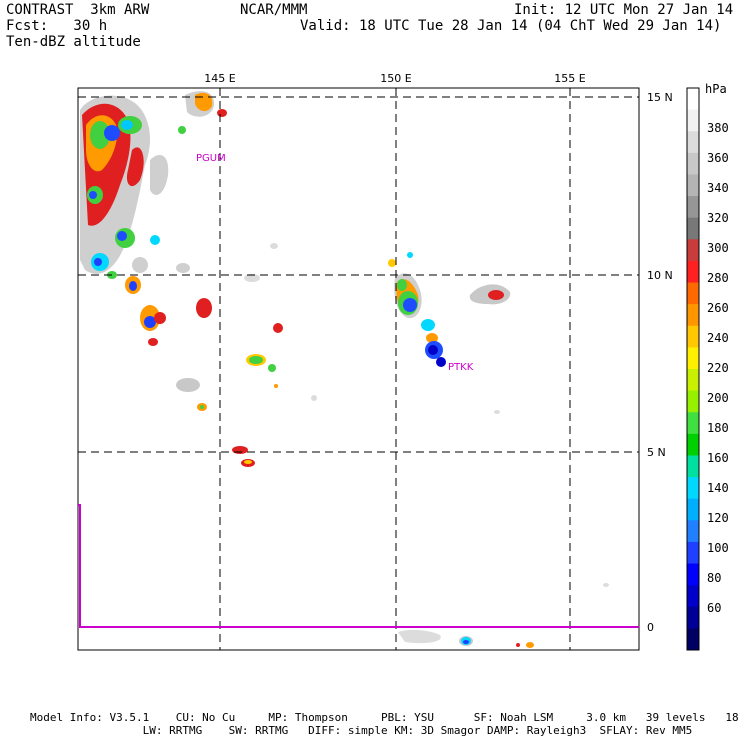  I want to click on colorbar-tick-label: 280, so click(718, 278).